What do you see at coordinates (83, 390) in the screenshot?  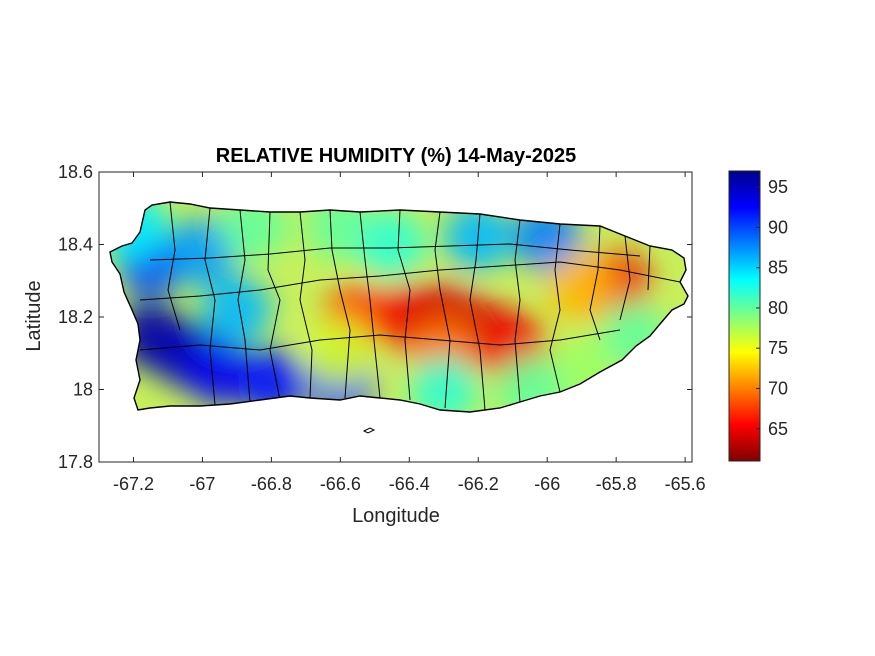 I see `y-tick-label: 18` at bounding box center [83, 390].